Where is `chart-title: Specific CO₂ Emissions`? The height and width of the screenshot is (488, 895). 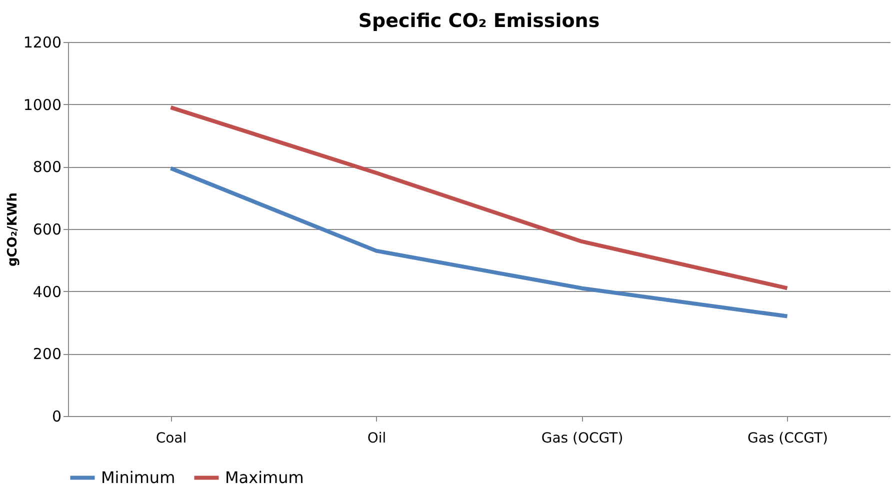
chart-title: Specific CO₂ Emissions is located at coordinates (479, 21).